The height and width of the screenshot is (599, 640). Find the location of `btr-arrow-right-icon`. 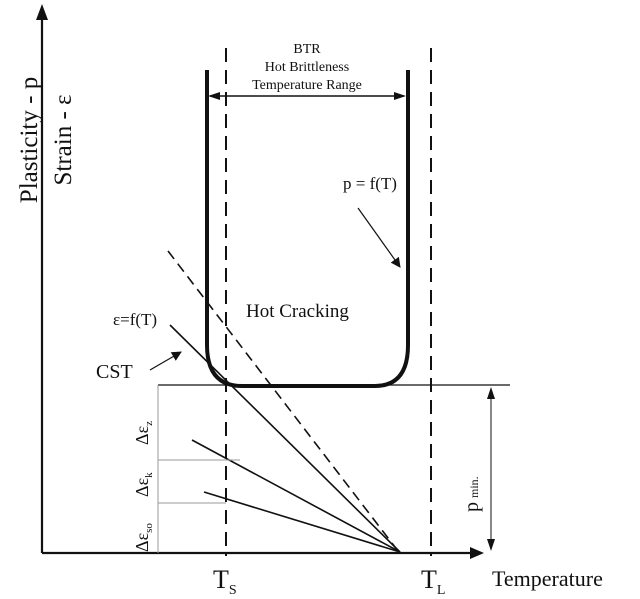

btr-arrow-right-icon is located at coordinates (400, 96).